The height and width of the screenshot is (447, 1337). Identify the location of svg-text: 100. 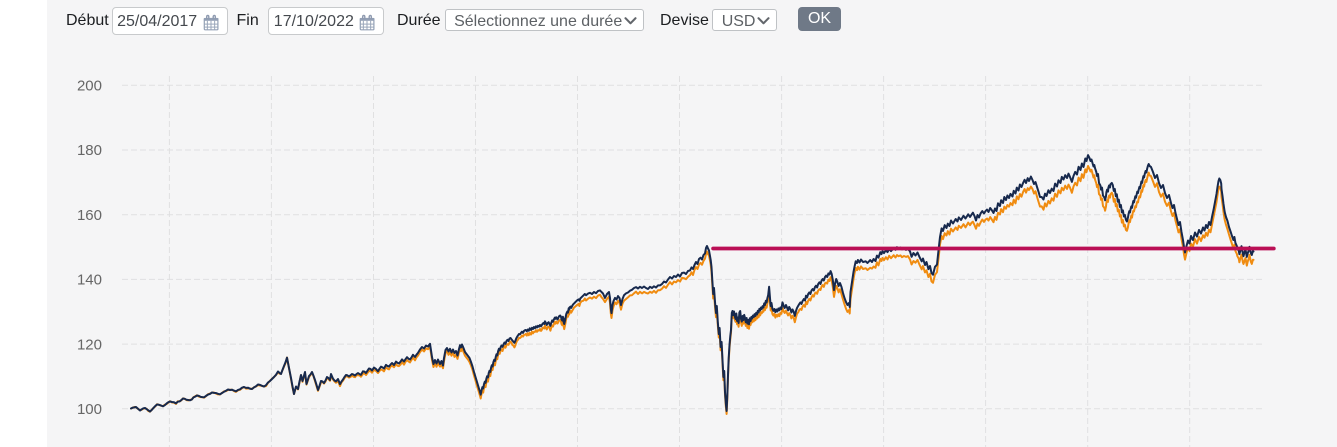
(89, 409).